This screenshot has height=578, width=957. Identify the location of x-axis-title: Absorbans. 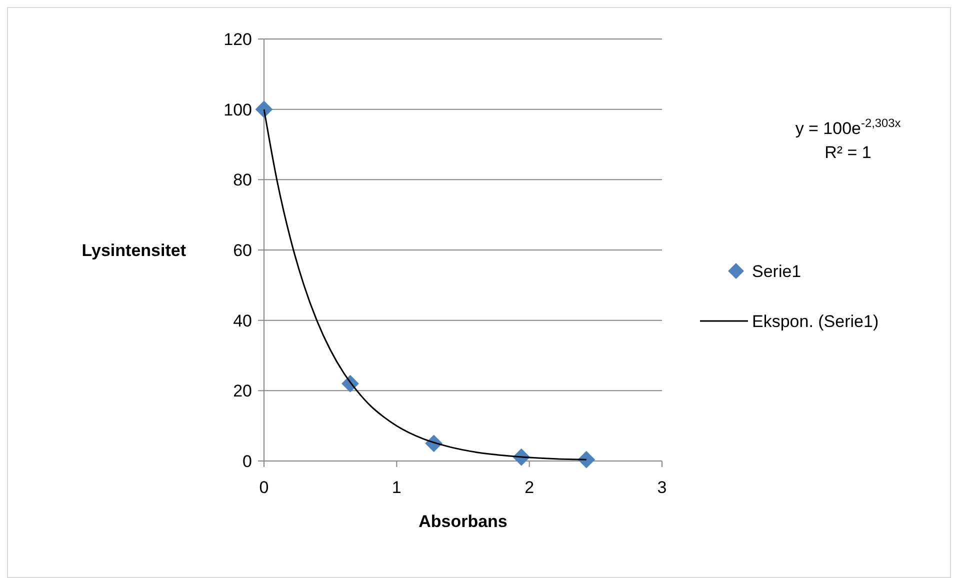
(463, 521).